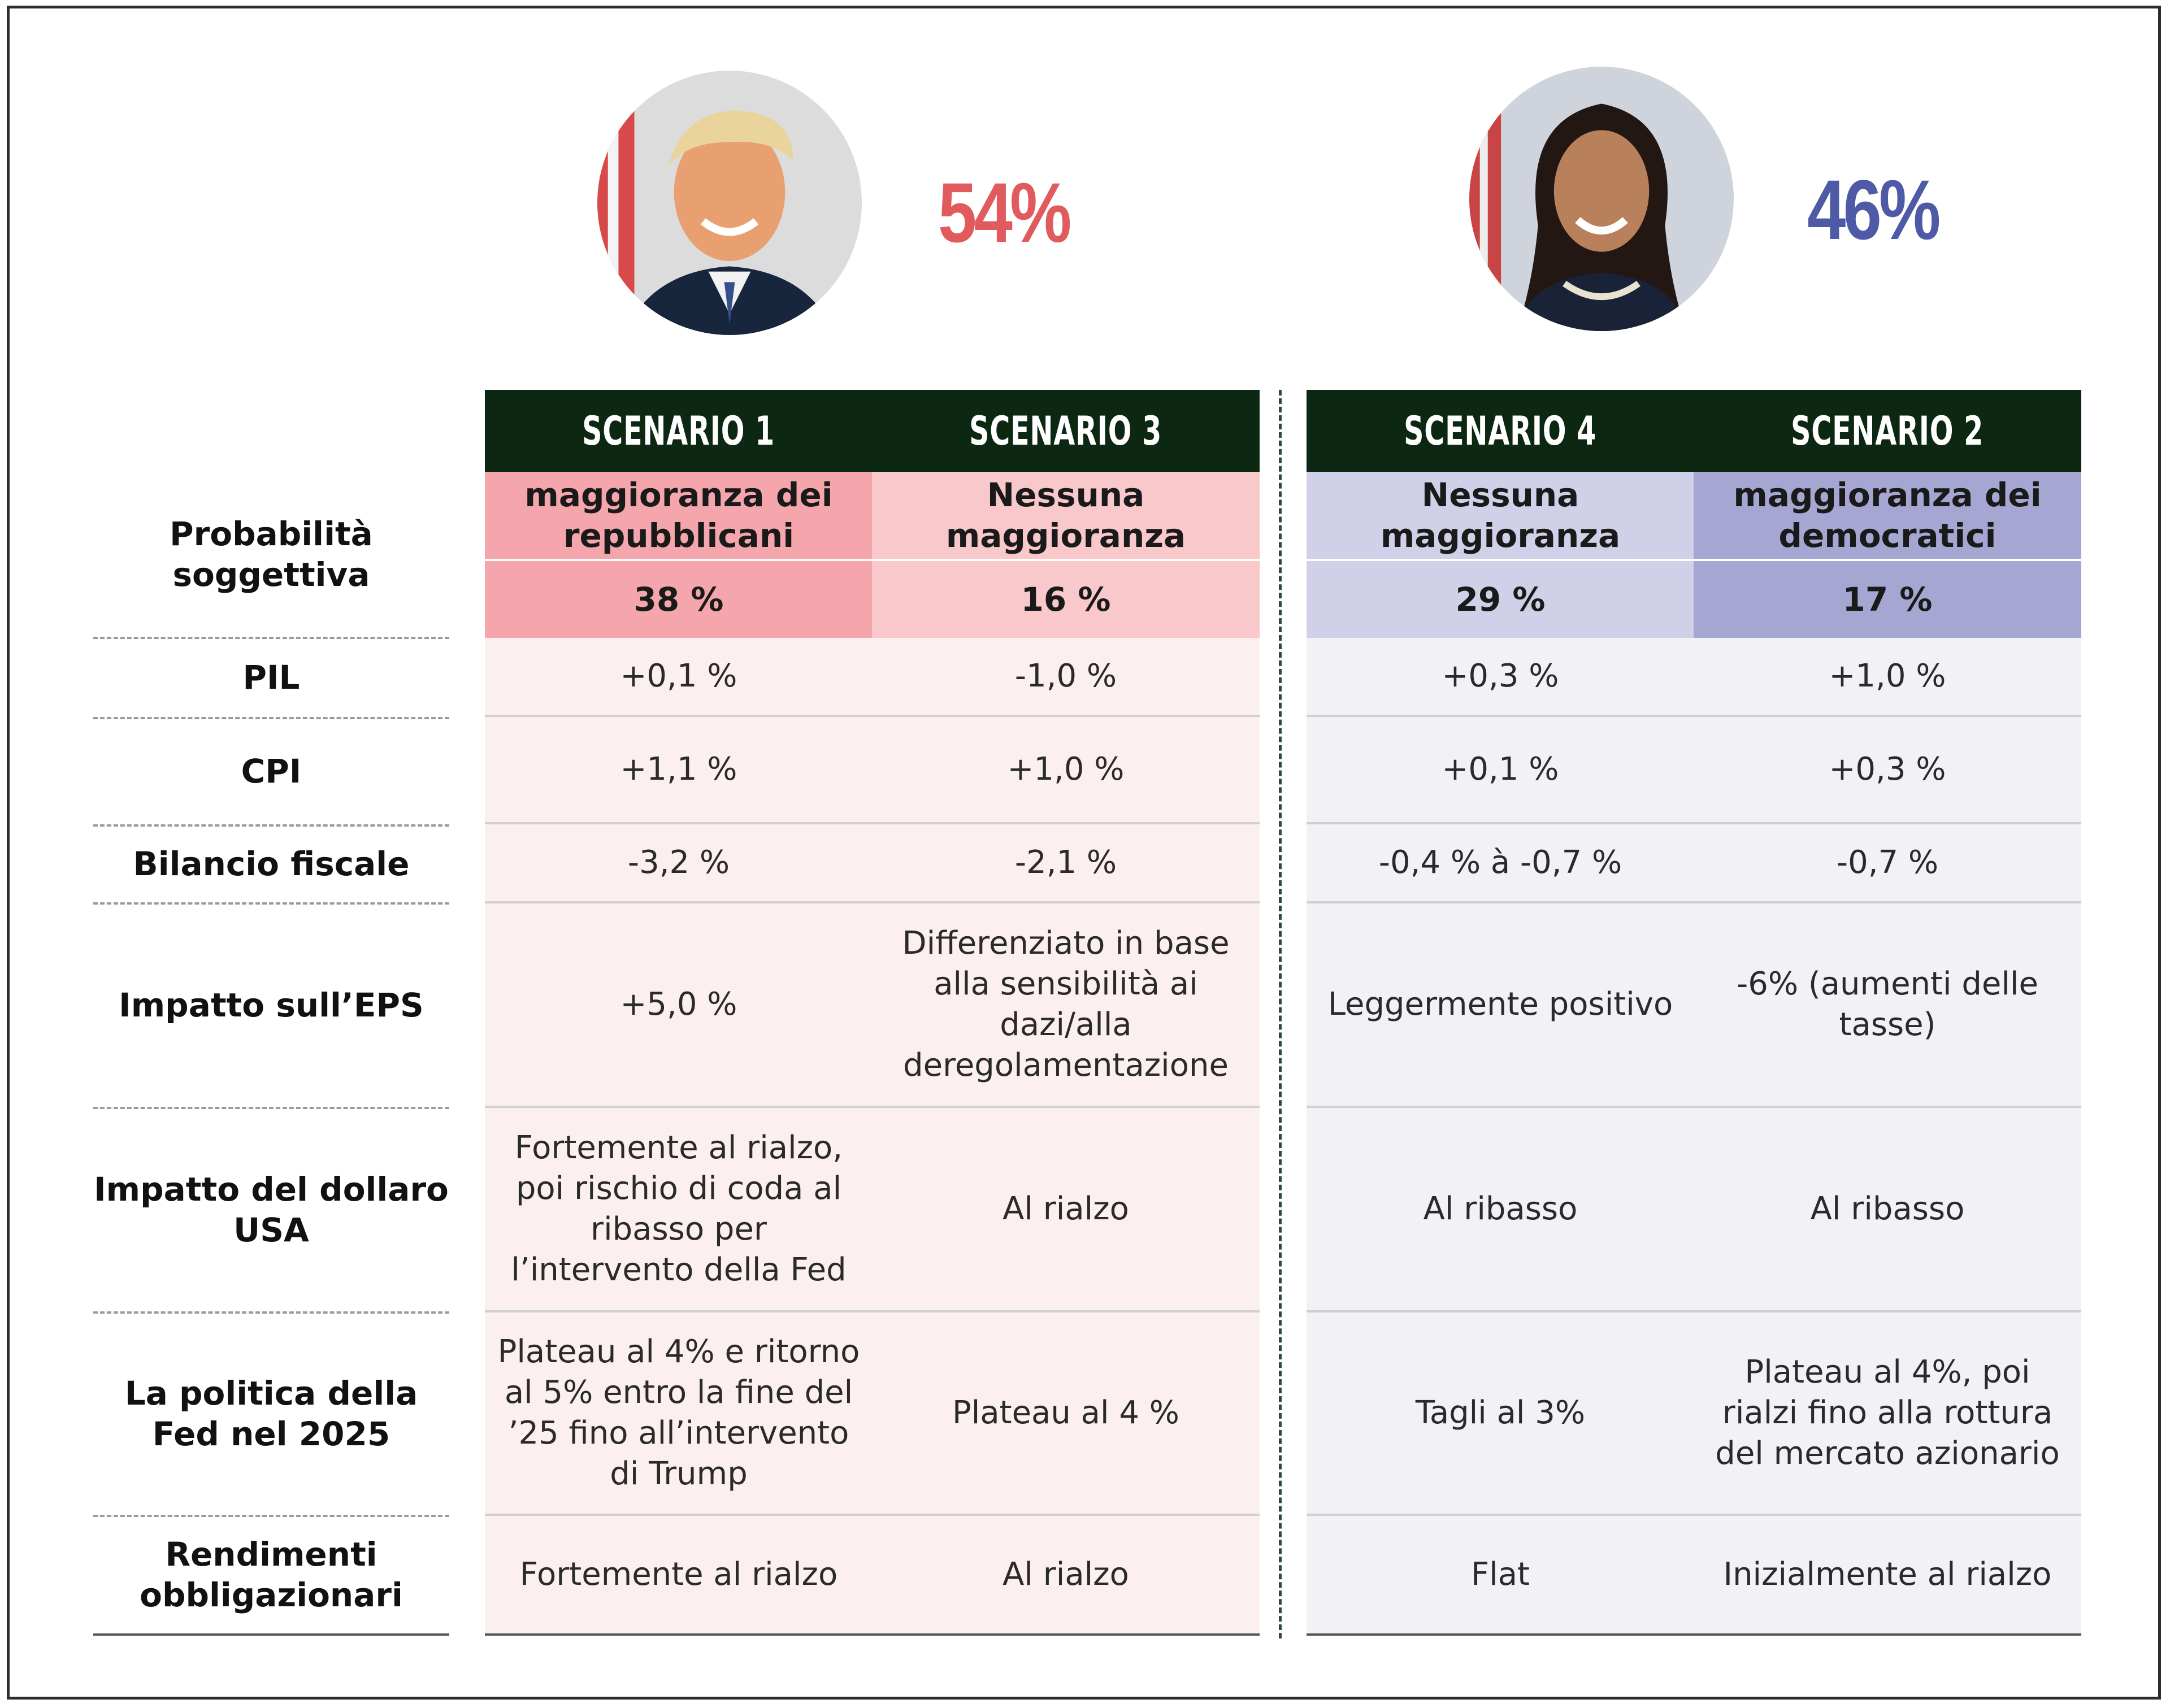 Image resolution: width=2170 pixels, height=1708 pixels. What do you see at coordinates (1500, 1414) in the screenshot?
I see `cell-fed: Tagli al 3%` at bounding box center [1500, 1414].